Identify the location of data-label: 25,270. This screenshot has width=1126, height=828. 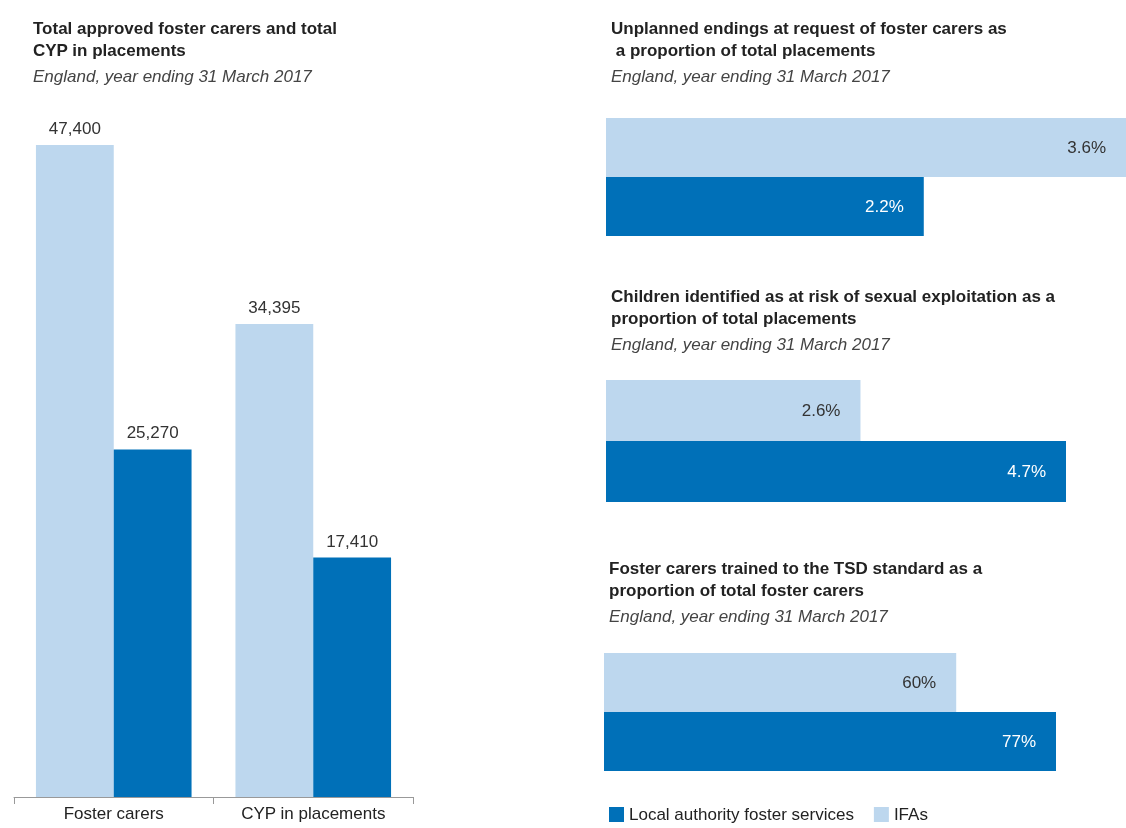
(152, 433).